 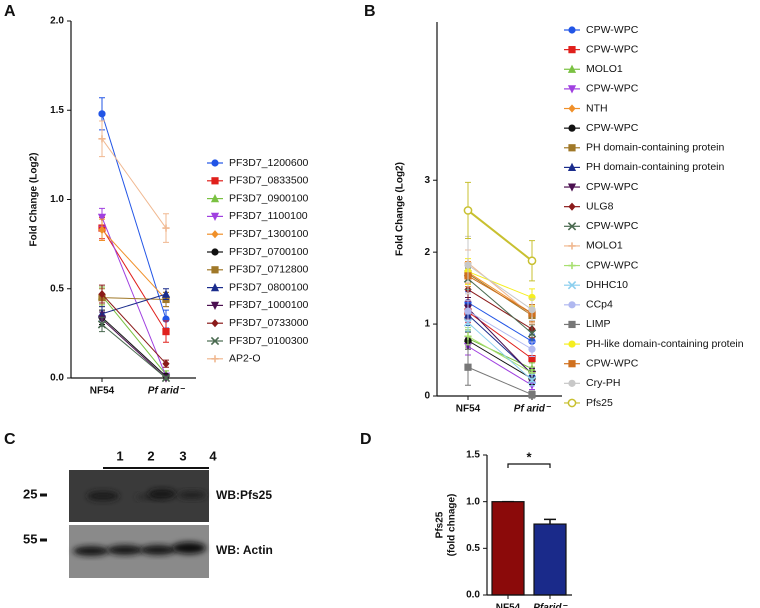 I want to click on error-bar, so click(x=550, y=521).